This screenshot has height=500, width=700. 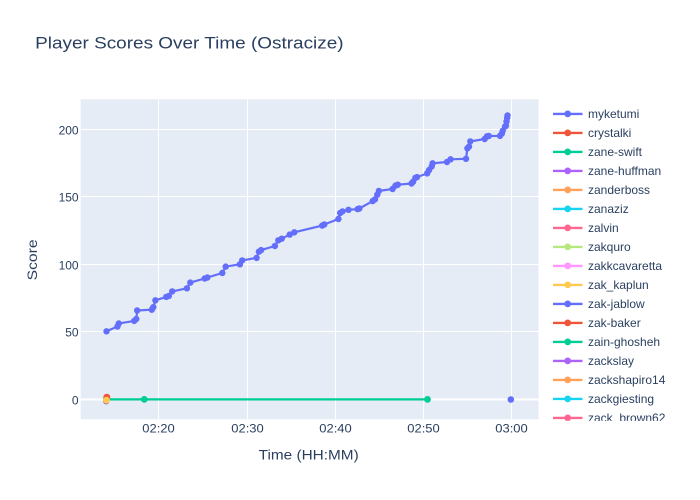 What do you see at coordinates (609, 133) in the screenshot?
I see `svg-text: crystalki` at bounding box center [609, 133].